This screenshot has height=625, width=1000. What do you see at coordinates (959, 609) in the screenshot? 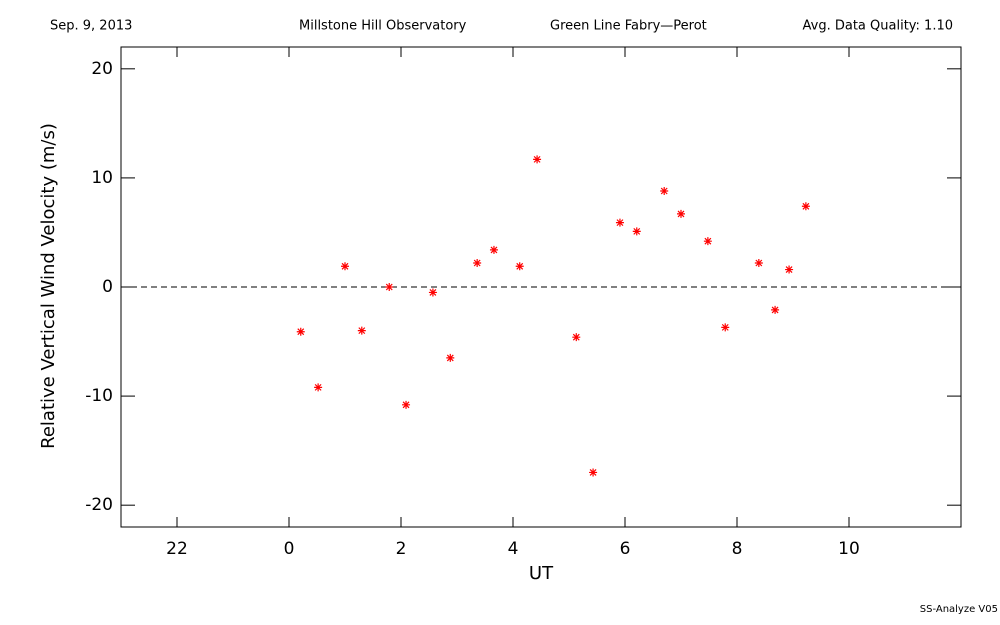
I see `footer: SS-Analyze V05` at bounding box center [959, 609].